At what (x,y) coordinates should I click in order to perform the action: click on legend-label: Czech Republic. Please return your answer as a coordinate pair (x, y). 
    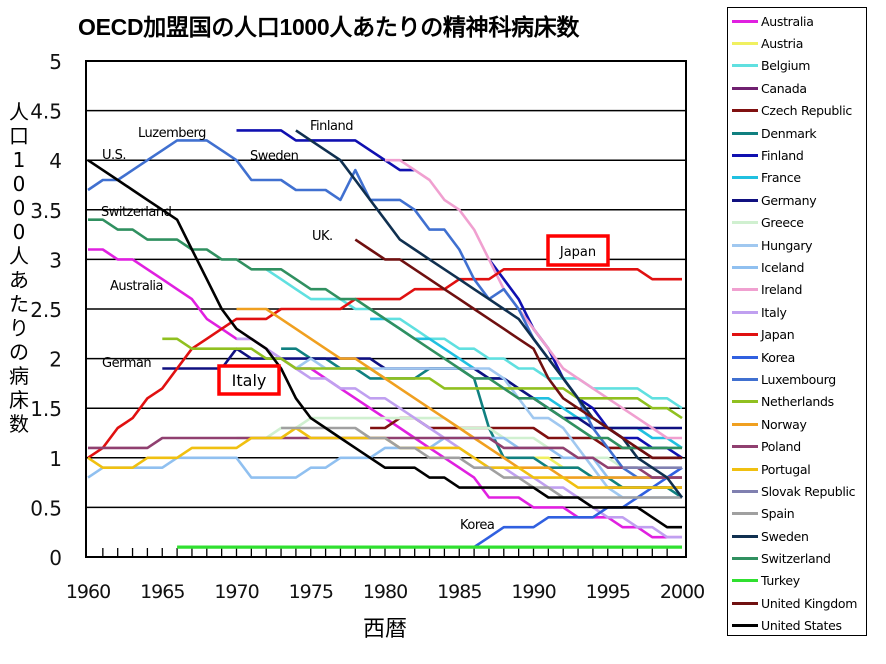
    Looking at the image, I should click on (806, 111).